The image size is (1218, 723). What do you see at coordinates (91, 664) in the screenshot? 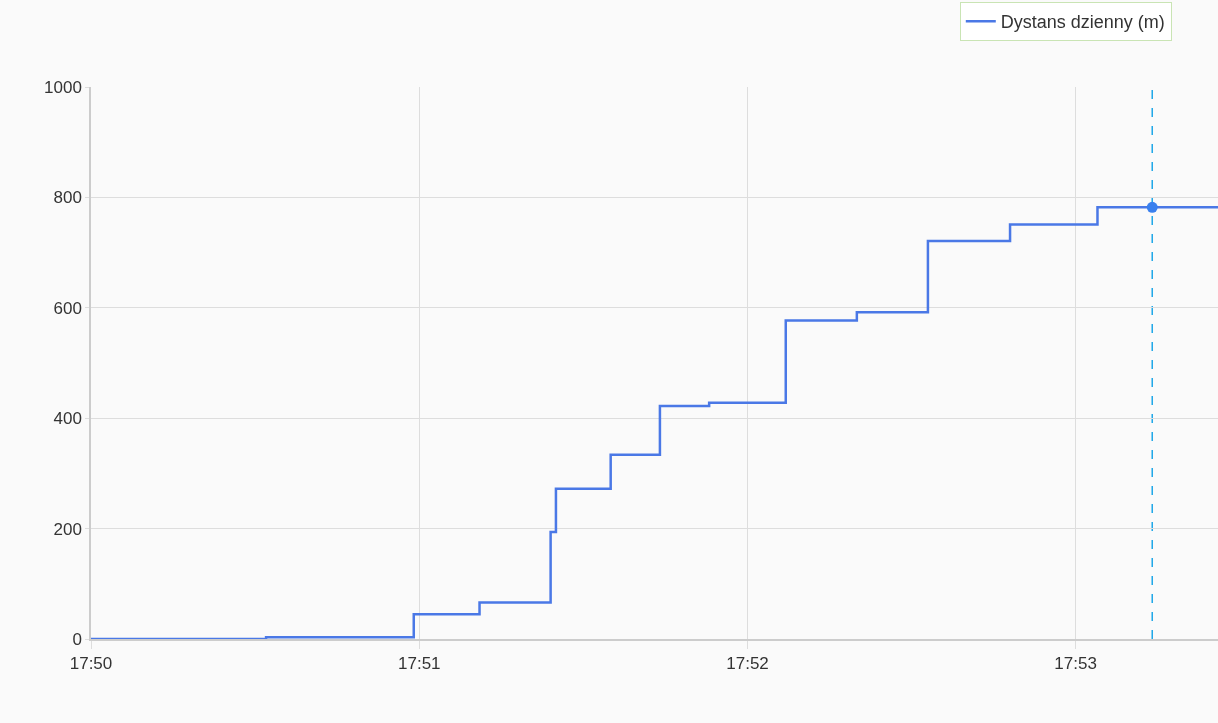
I see `x-tick-label: 17:50` at bounding box center [91, 664].